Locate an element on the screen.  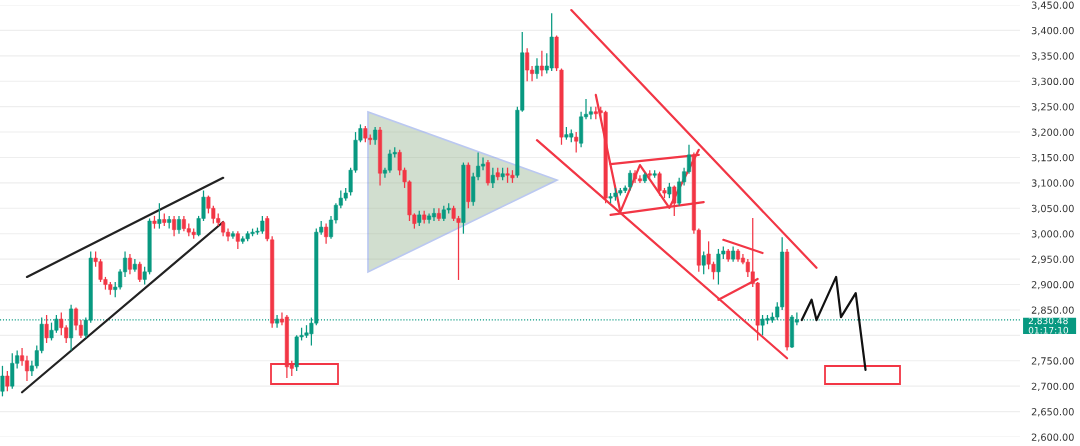
y-tick-label: 3,100.00 is located at coordinates (1052, 183).